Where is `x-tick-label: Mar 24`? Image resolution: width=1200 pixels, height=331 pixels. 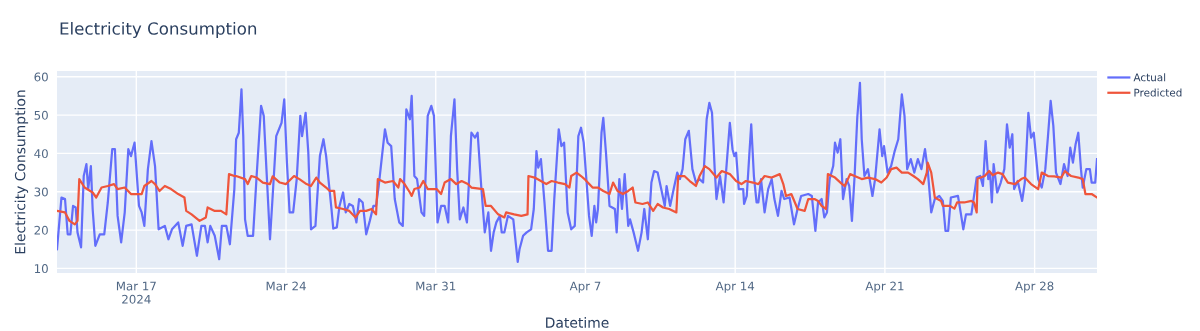
x-tick-label: Mar 24 is located at coordinates (286, 286).